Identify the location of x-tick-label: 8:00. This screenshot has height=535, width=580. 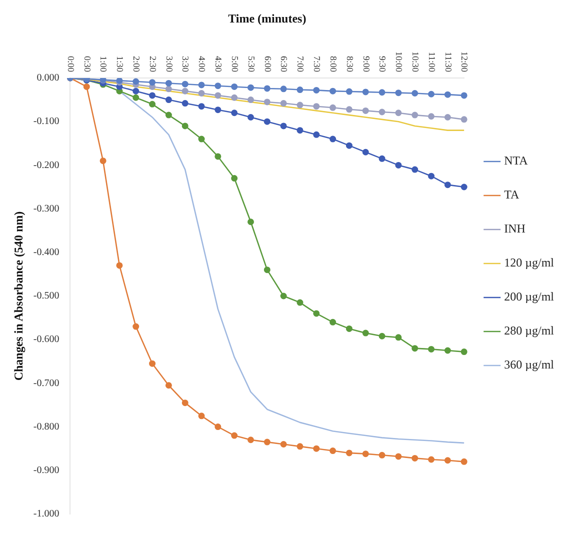
(333, 64).